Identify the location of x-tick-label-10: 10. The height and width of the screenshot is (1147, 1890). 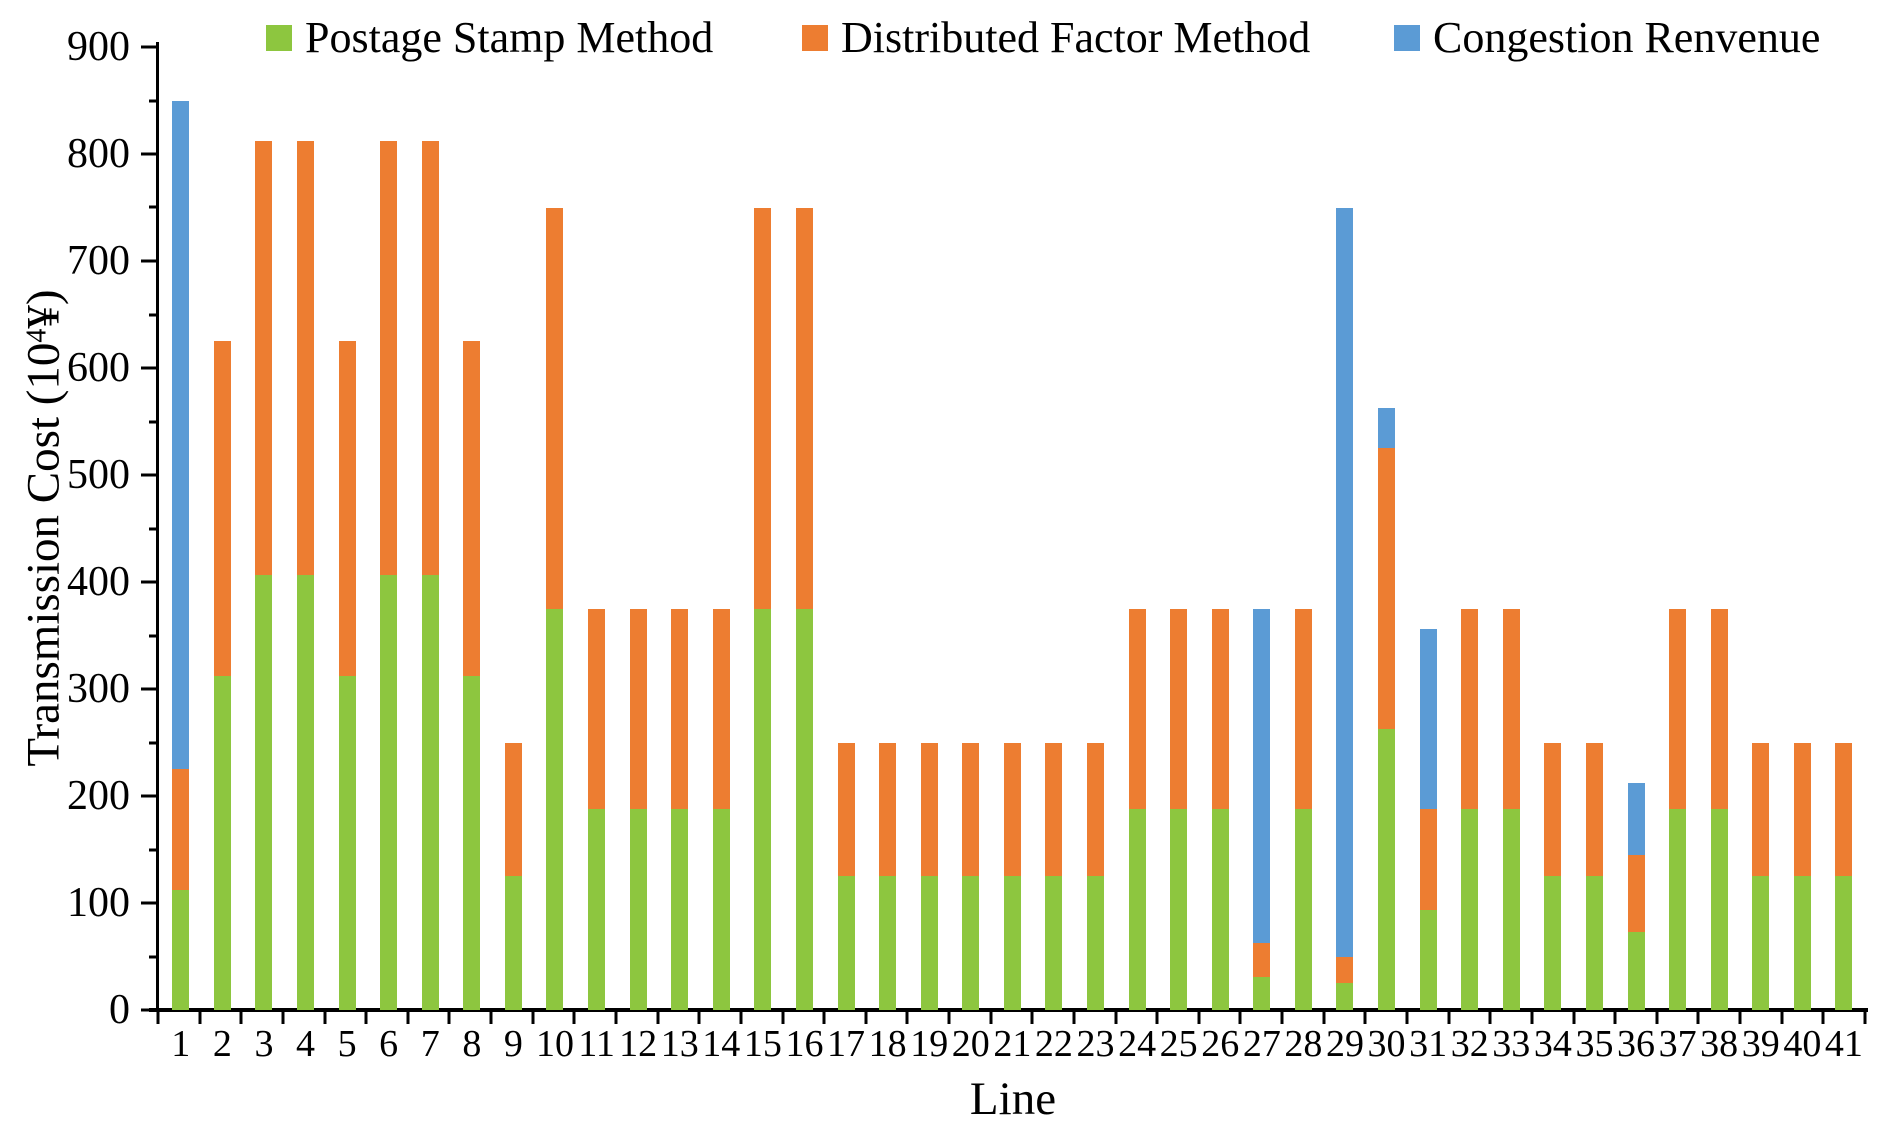
(554, 1044).